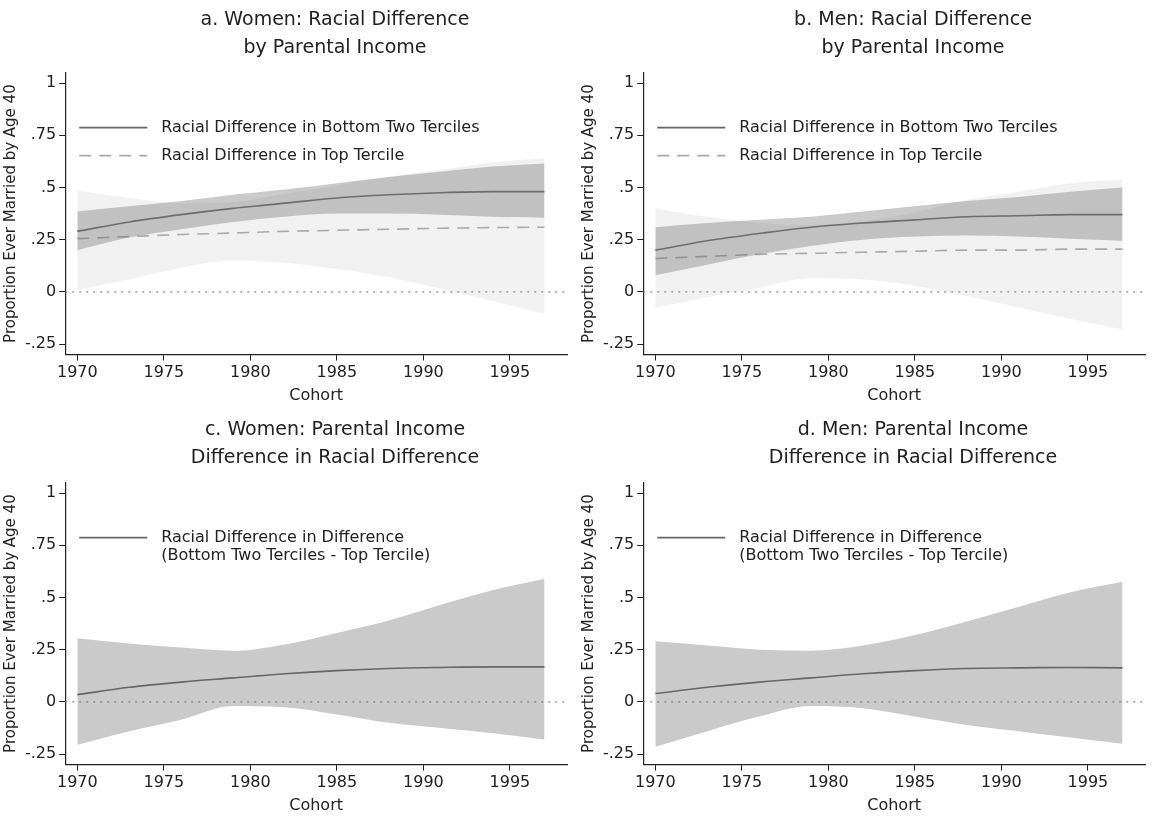  Describe the element at coordinates (335, 32) in the screenshot. I see `chart-title: a. Women: Racial Difference by Parental Income` at that location.